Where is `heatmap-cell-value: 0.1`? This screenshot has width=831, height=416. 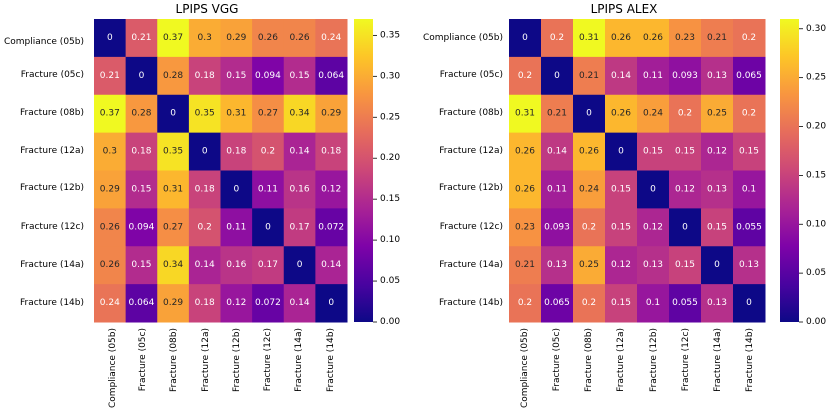 heatmap-cell-value: 0.1 is located at coordinates (749, 189).